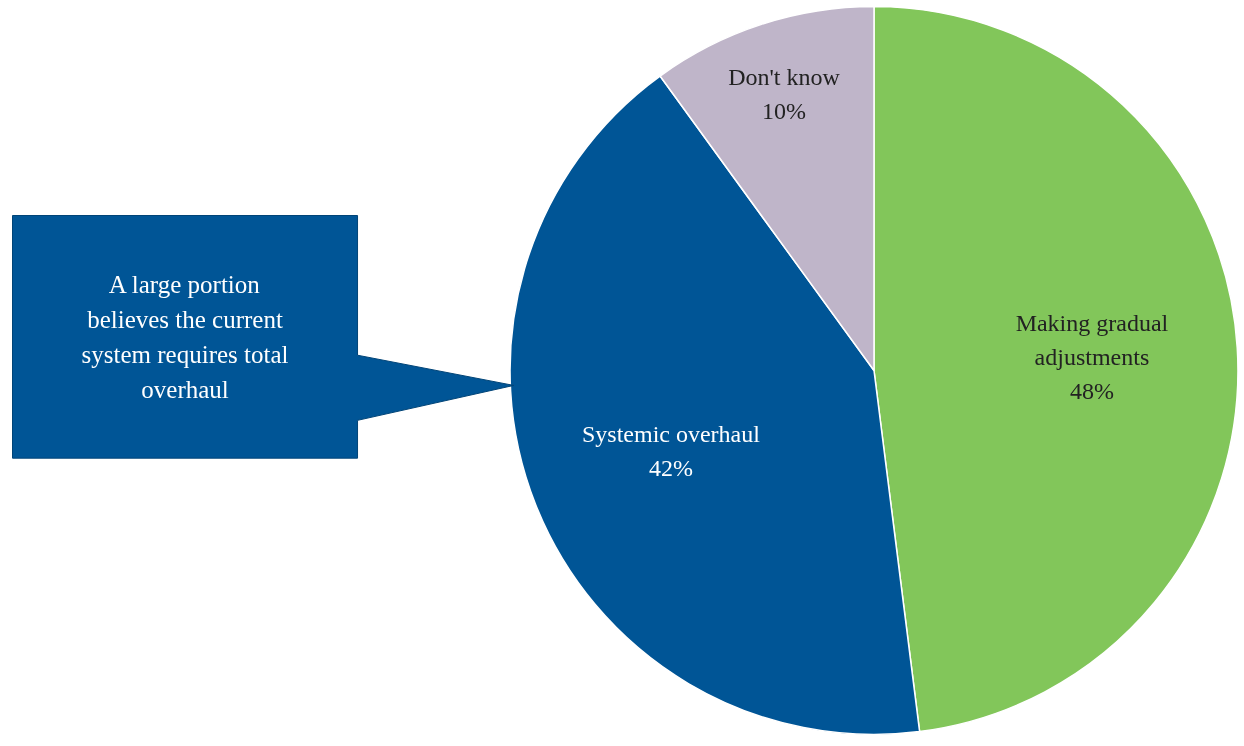 This screenshot has height=746, width=1244. Describe the element at coordinates (784, 110) in the screenshot. I see `data-label: 10%` at that location.